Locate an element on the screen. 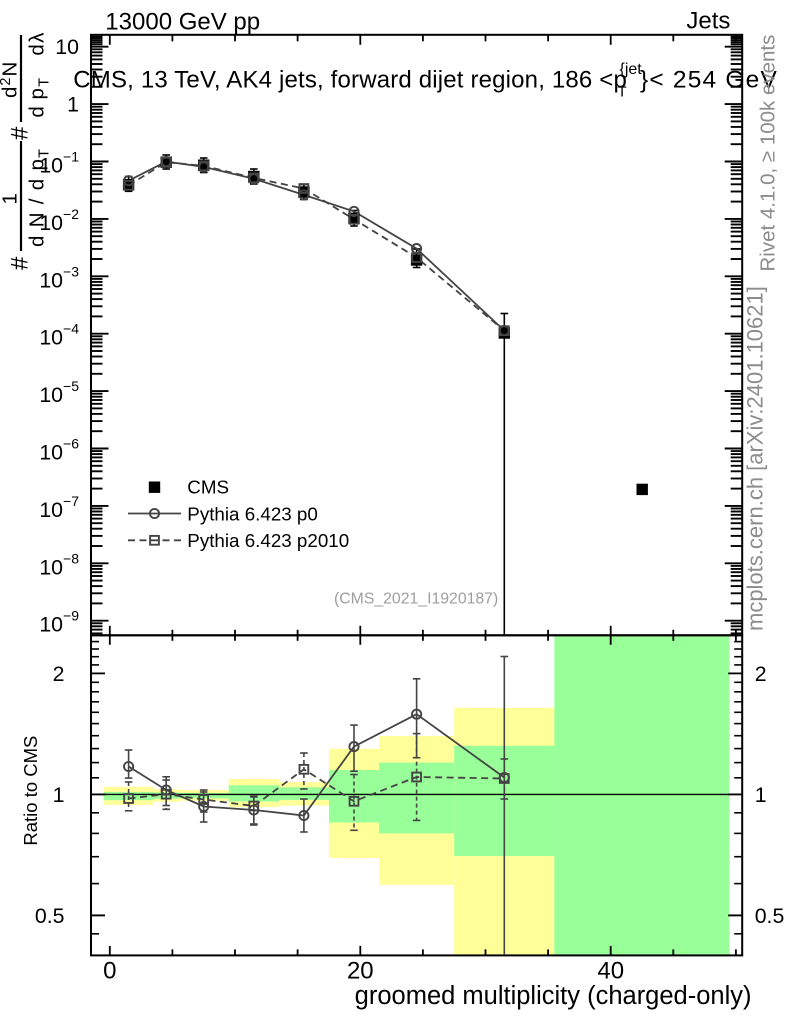 The width and height of the screenshot is (786, 1024). svg-text: Pythia 6.423 p0 is located at coordinates (252, 513).